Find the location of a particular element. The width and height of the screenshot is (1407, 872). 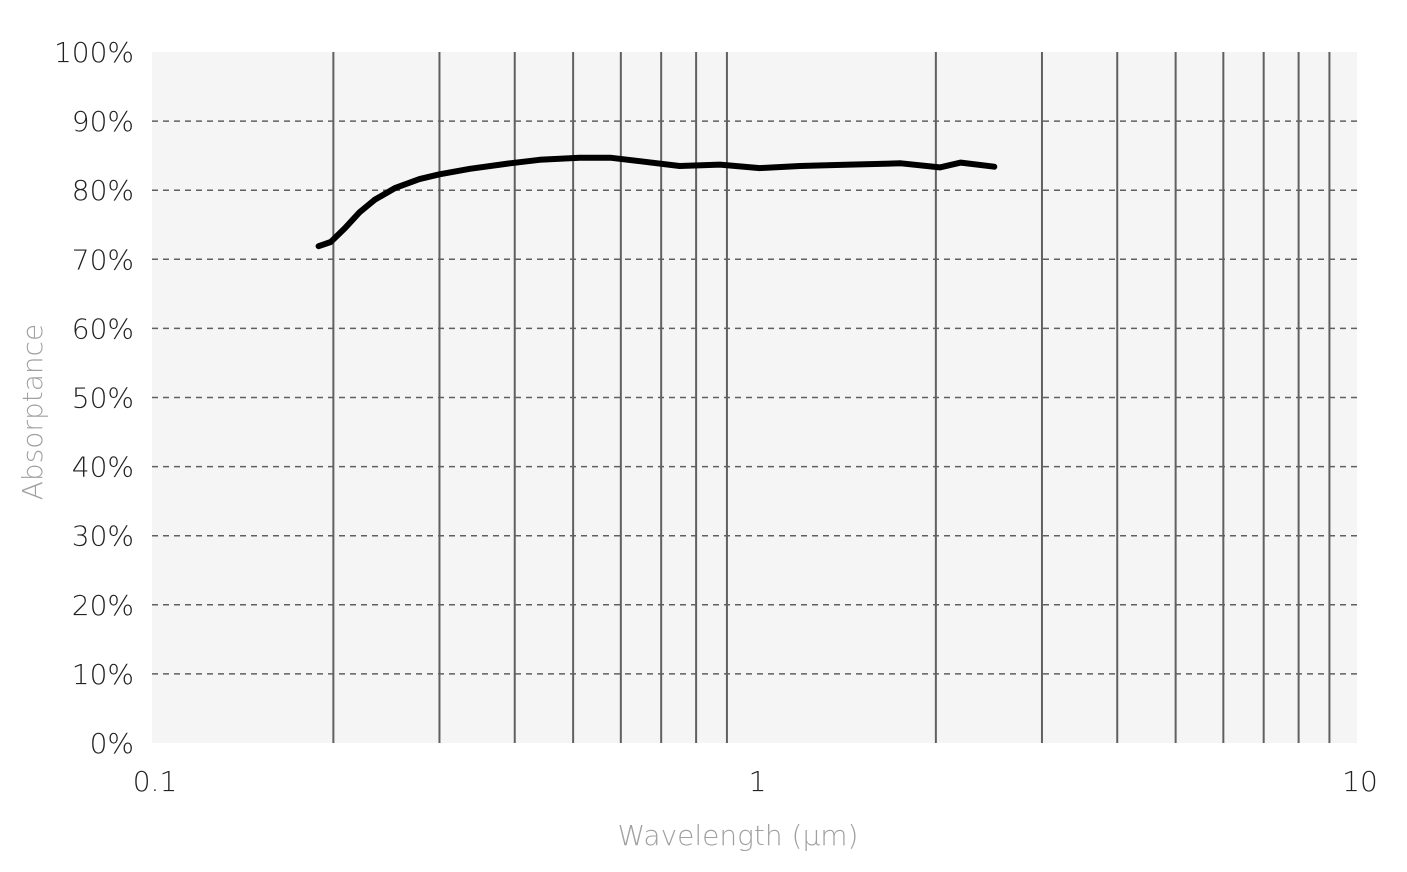

y-tick-label: 30% is located at coordinates (103, 536).